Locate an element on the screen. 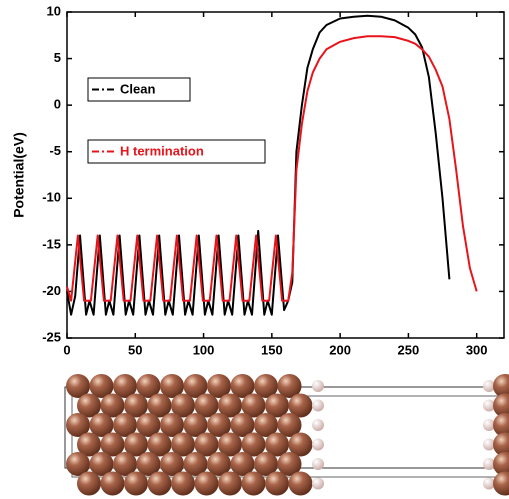  y-tick-label: 0 is located at coordinates (57, 104).